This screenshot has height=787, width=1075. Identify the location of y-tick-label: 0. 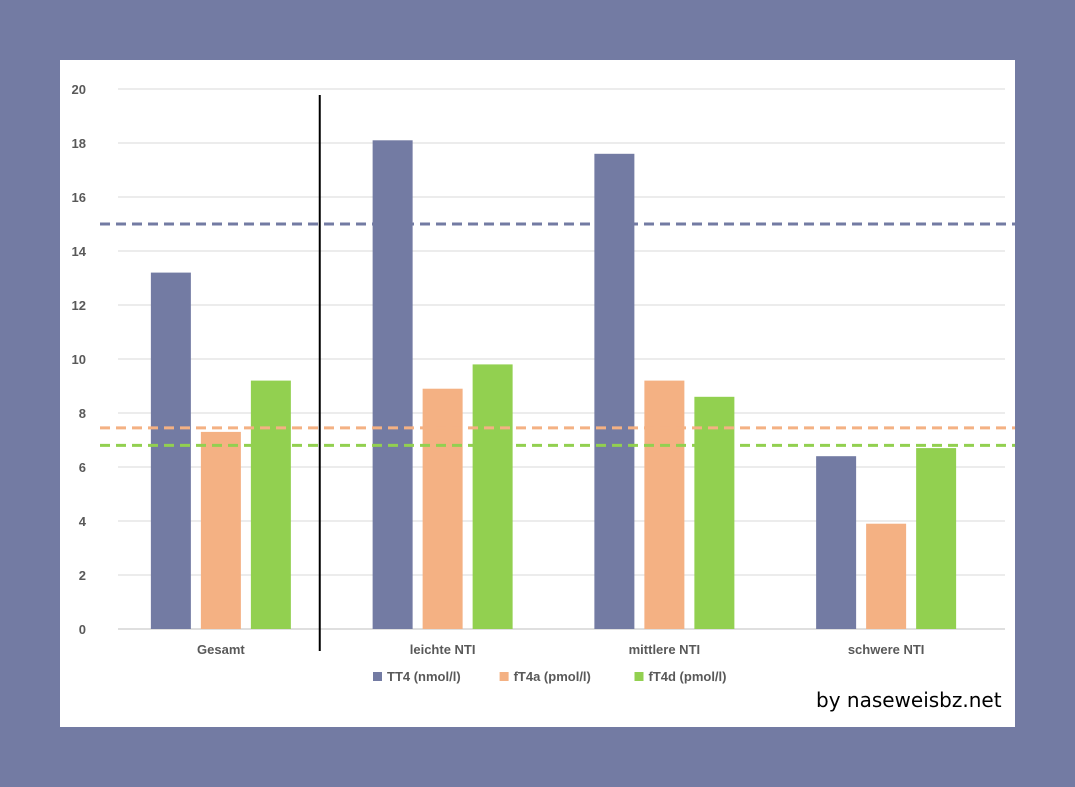
(82, 629).